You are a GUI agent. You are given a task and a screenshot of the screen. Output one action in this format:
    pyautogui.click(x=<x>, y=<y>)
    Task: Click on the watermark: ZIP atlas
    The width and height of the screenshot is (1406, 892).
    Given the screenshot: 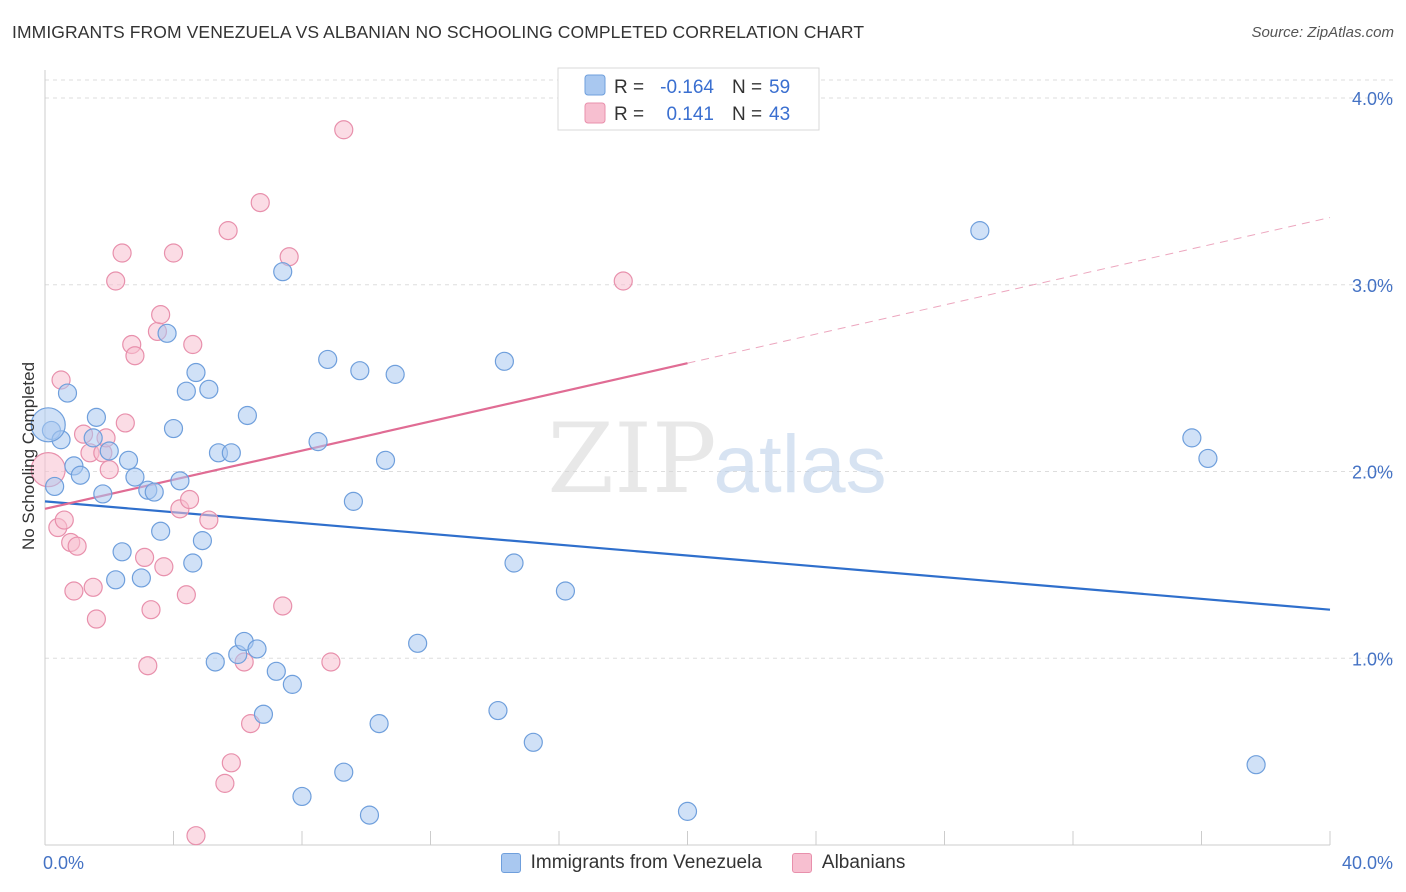 What is the action you would take?
    pyautogui.click(x=716, y=459)
    